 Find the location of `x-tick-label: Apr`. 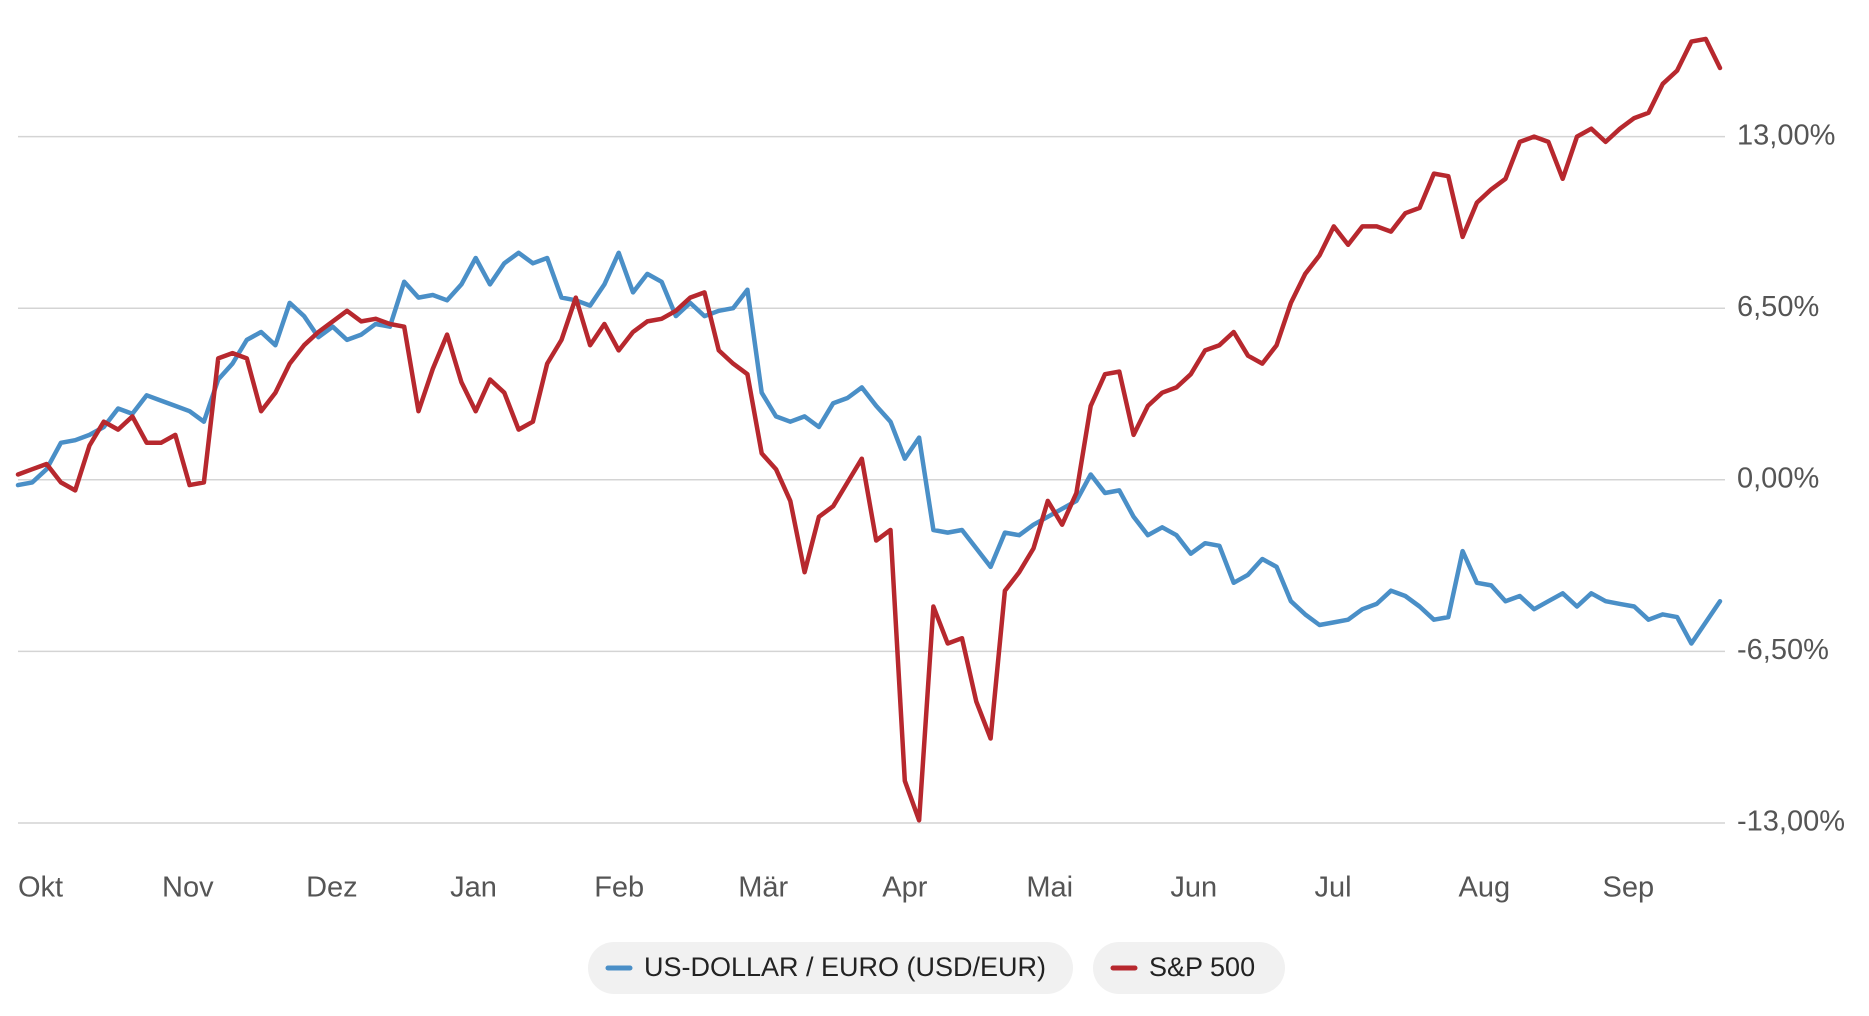

x-tick-label: Apr is located at coordinates (904, 888).